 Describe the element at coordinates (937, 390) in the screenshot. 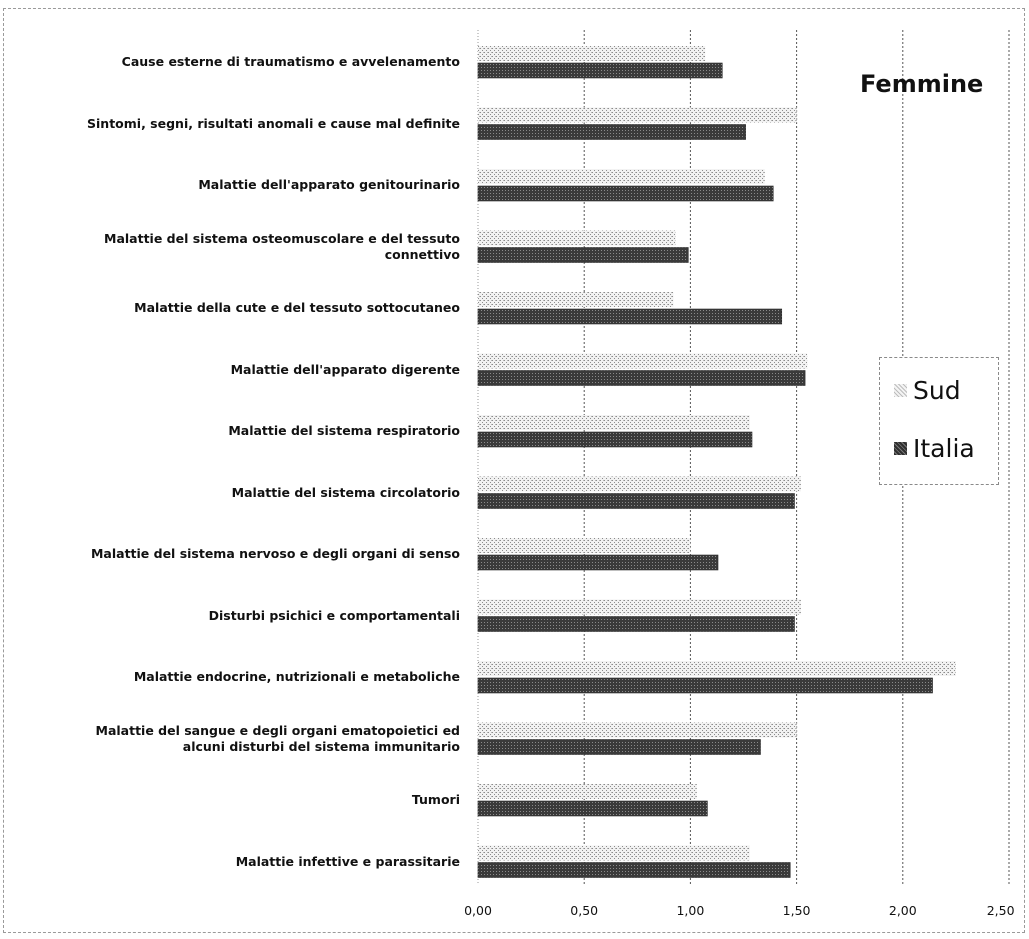

I see `legend-label-sud: Sud` at that location.